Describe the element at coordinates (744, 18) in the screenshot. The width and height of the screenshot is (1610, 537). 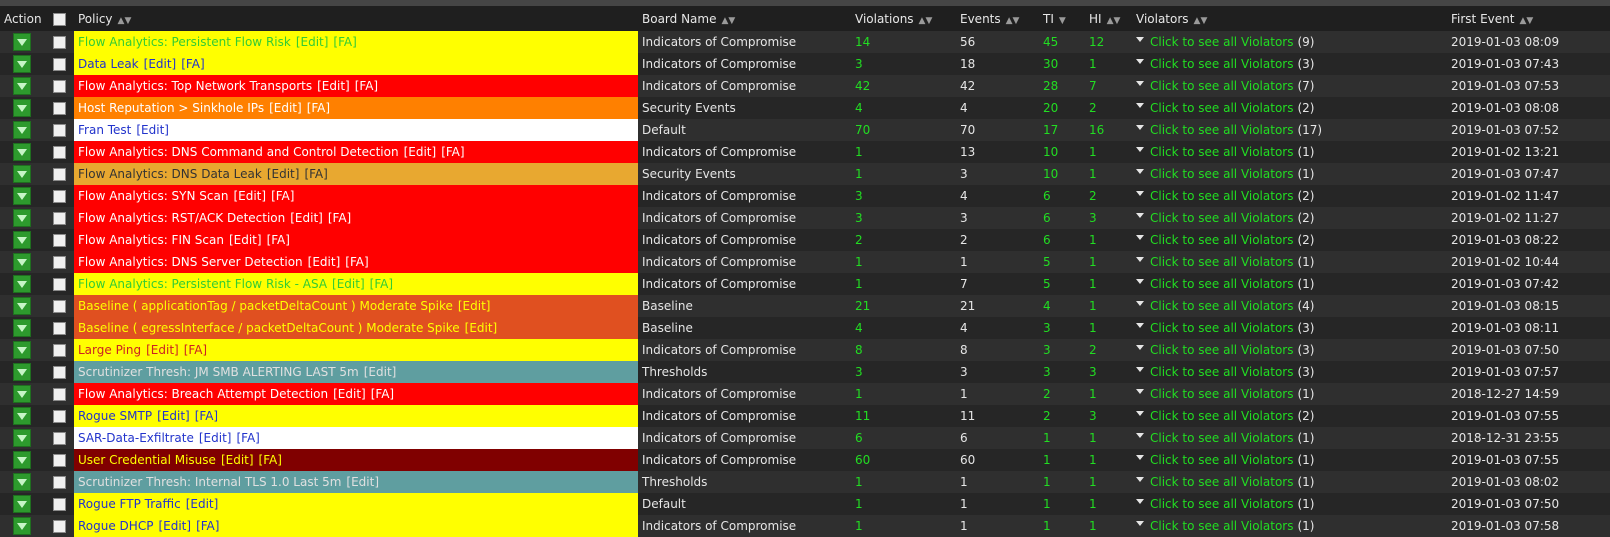
I see `col-header-board: Board Name ▲▼` at that location.